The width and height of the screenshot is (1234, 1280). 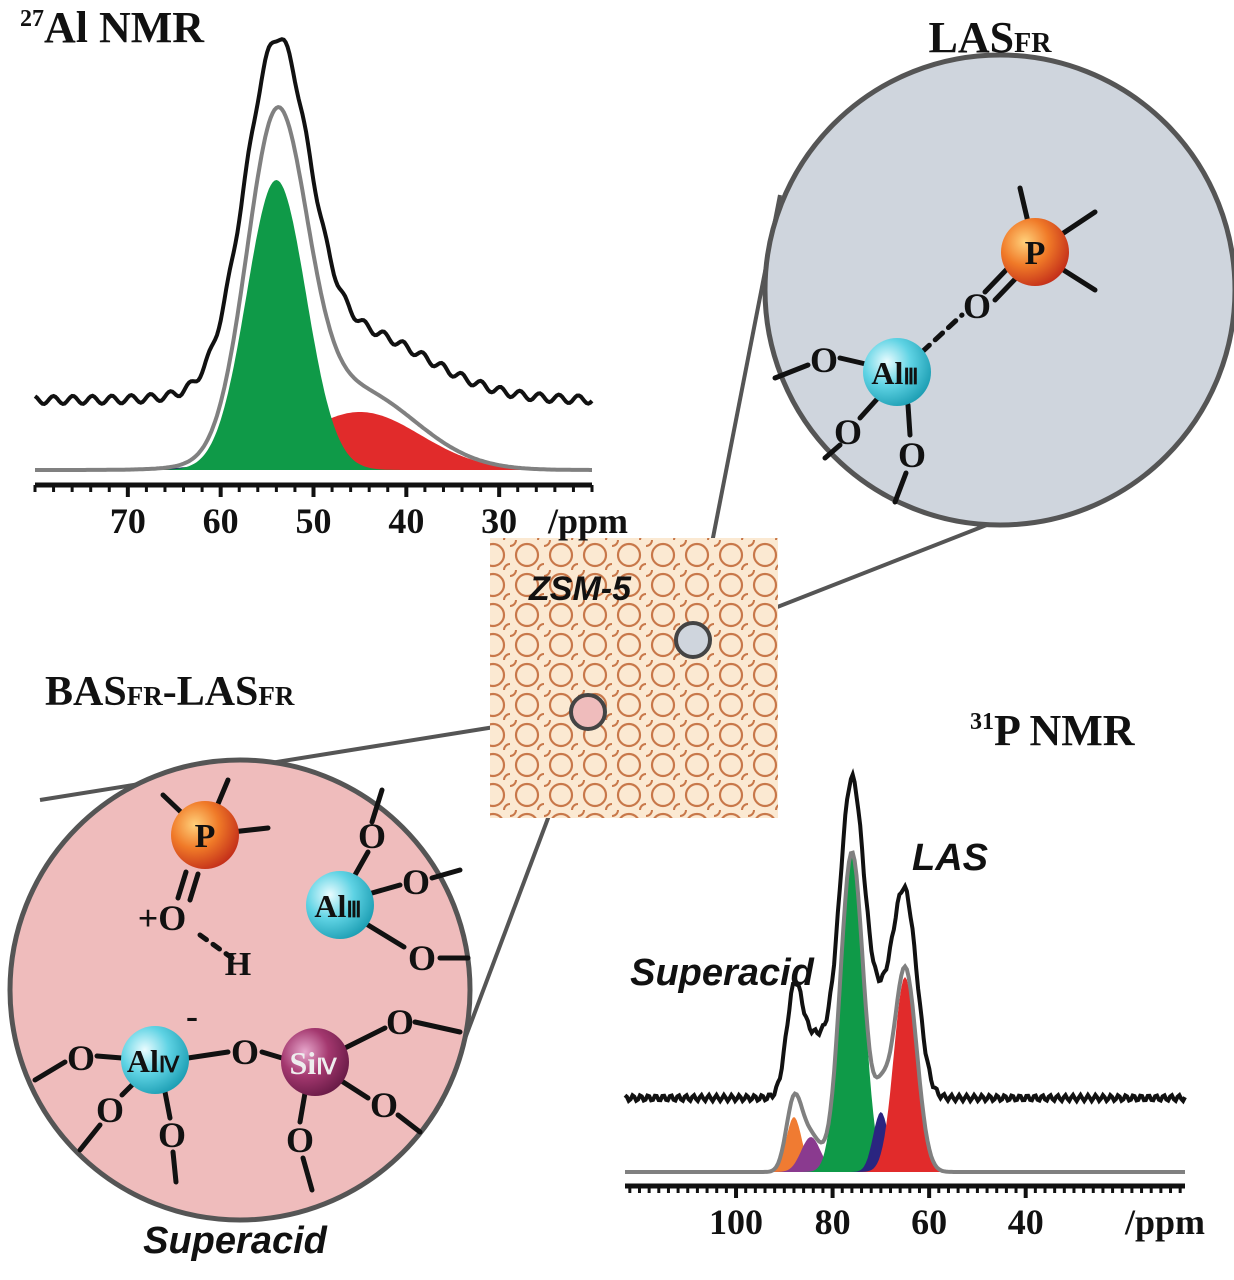 I want to click on p-nmr-title: 31P NMR, so click(x=1053, y=730).